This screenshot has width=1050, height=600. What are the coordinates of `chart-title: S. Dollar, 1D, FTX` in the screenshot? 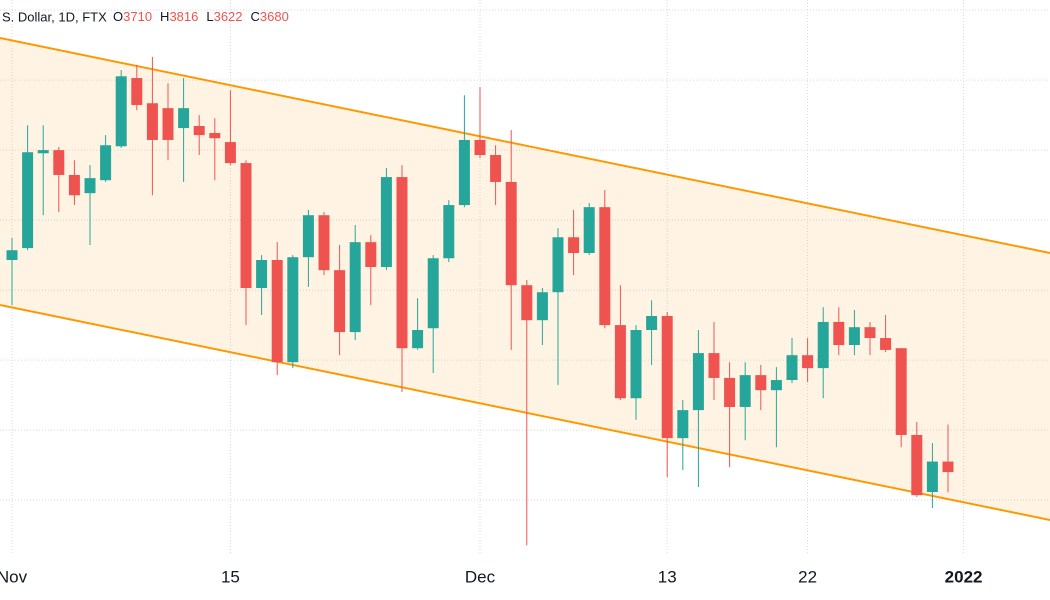 It's located at (54, 16).